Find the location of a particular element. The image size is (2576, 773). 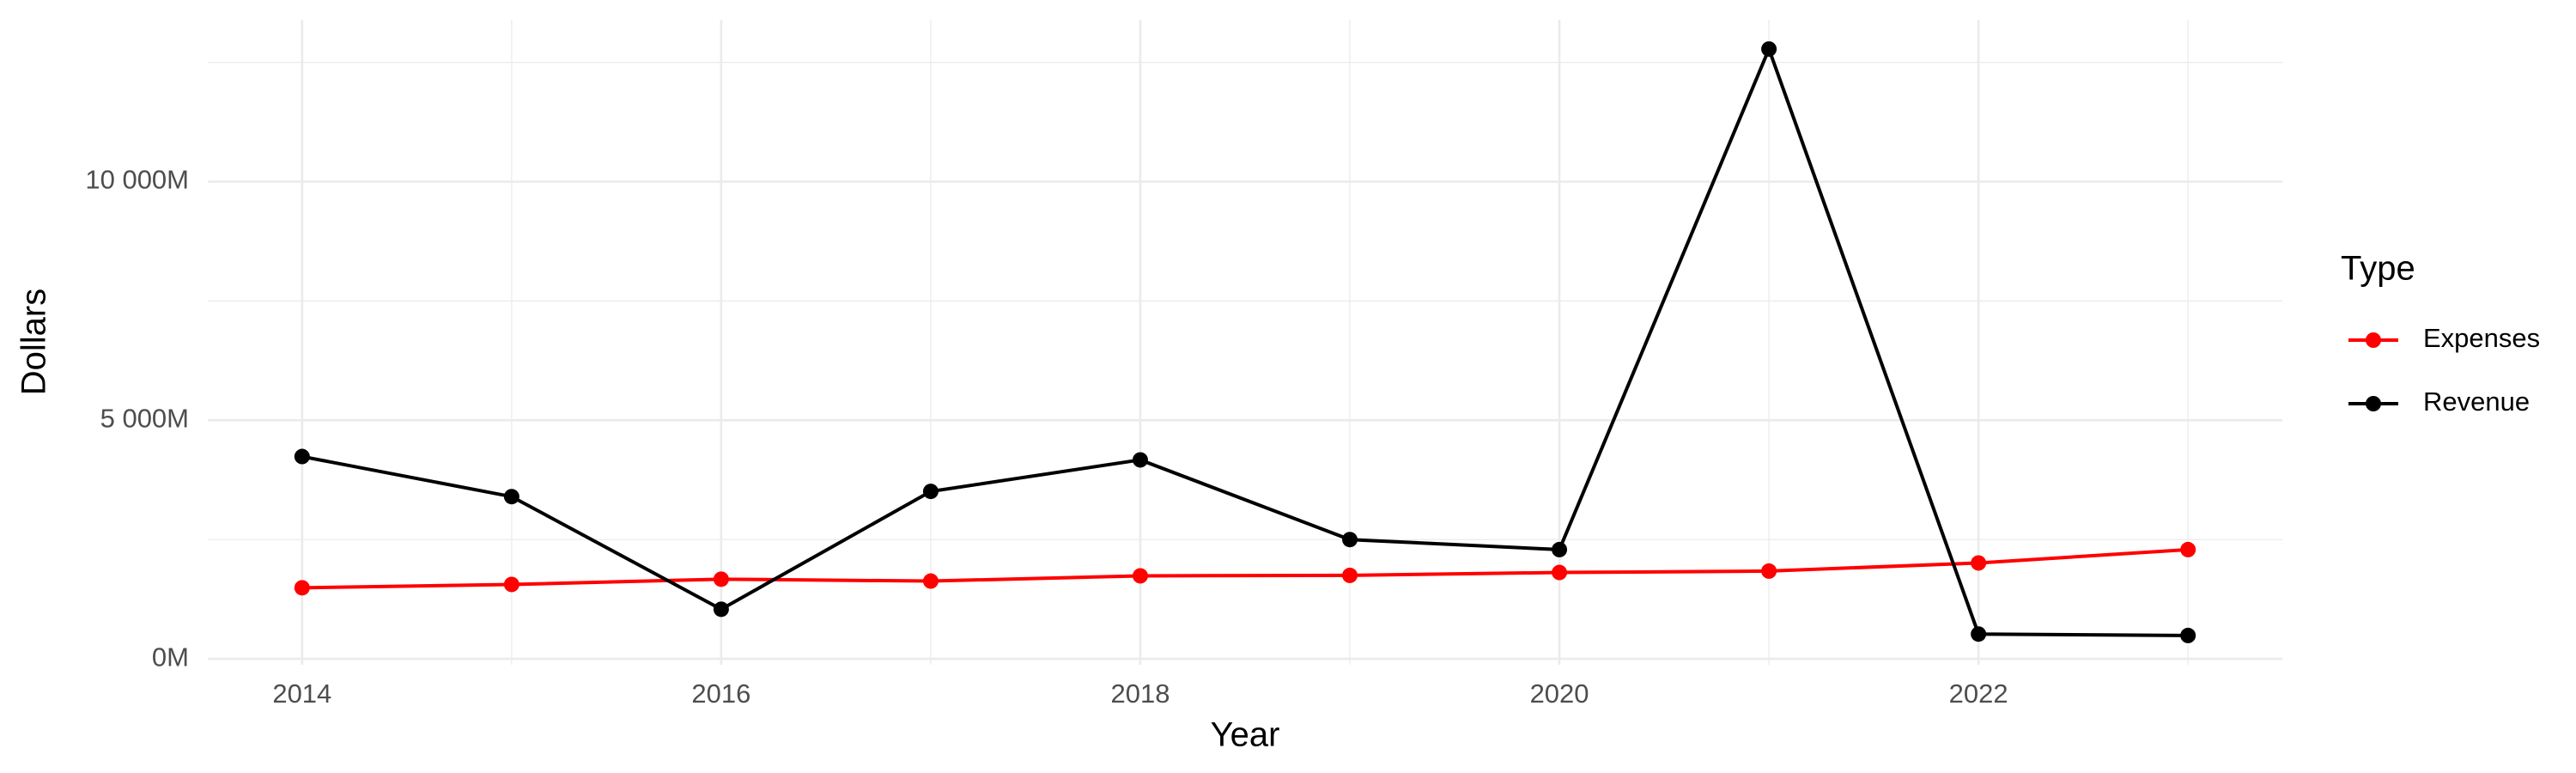

y-tick-label: 0M is located at coordinates (170, 657).